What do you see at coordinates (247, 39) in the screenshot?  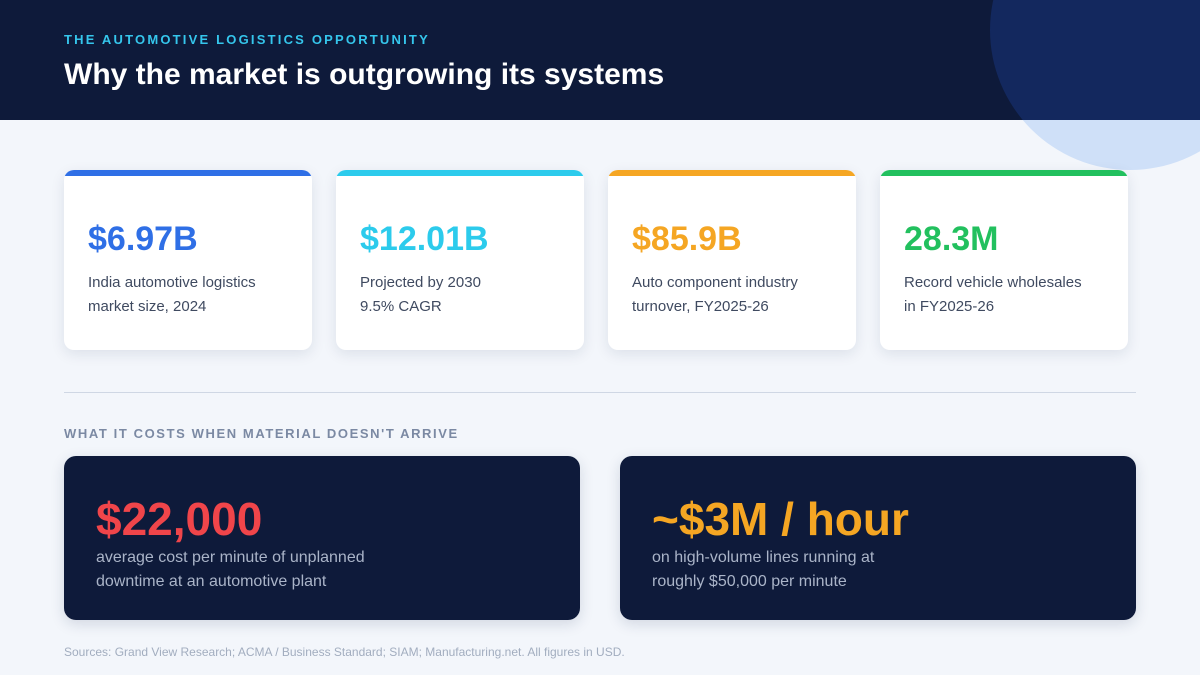 I see `kicker: THE AUTOMOTIVE LOGISTICS OPPORTUNITY` at bounding box center [247, 39].